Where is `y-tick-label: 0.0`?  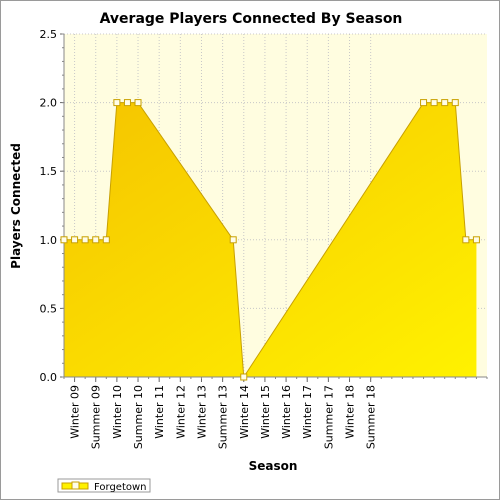 y-tick-label: 0.0 is located at coordinates (49, 377).